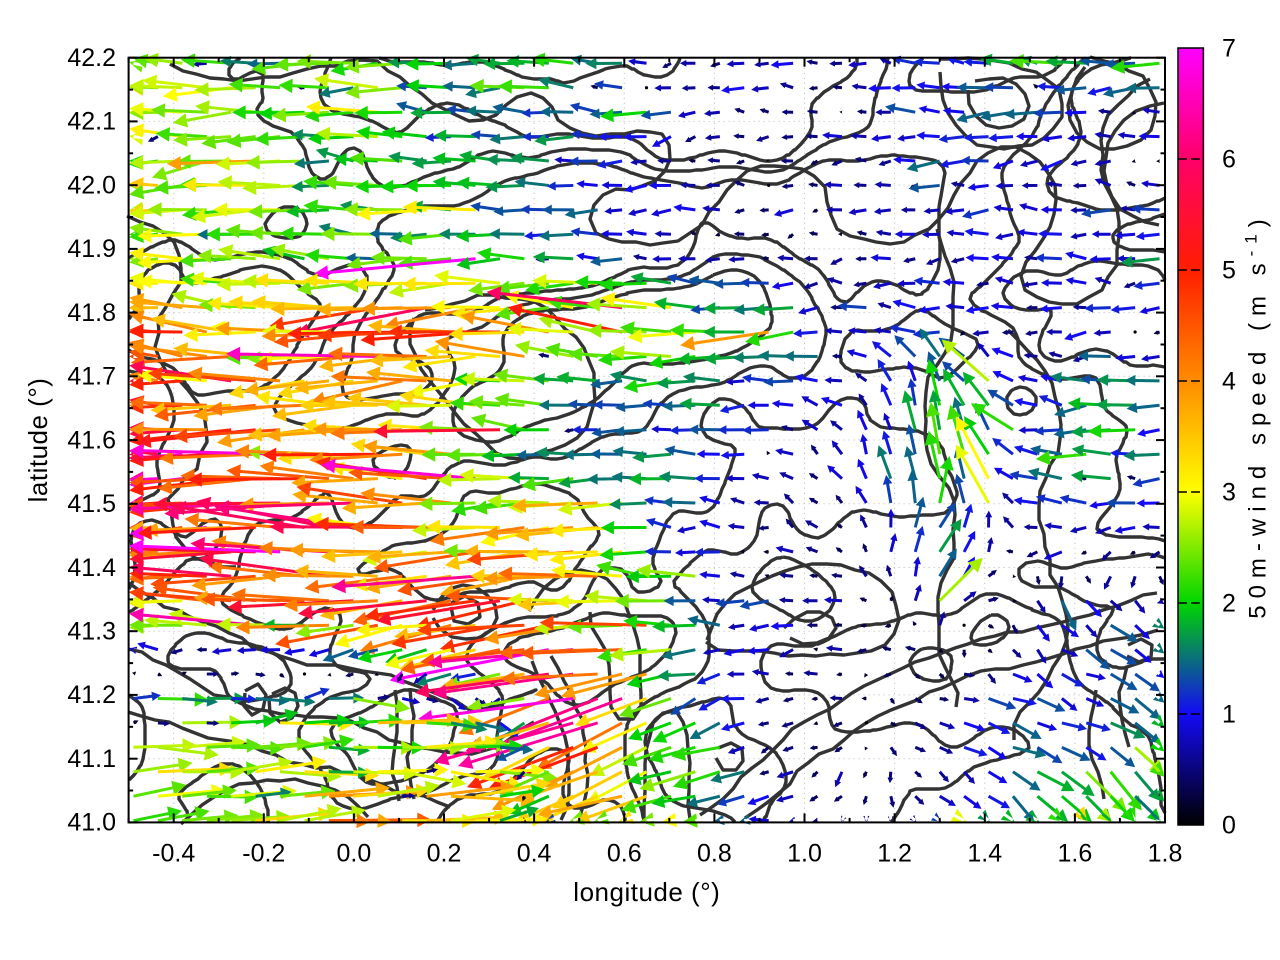 The height and width of the screenshot is (960, 1280). What do you see at coordinates (1229, 270) in the screenshot?
I see `svg-text: 5` at bounding box center [1229, 270].